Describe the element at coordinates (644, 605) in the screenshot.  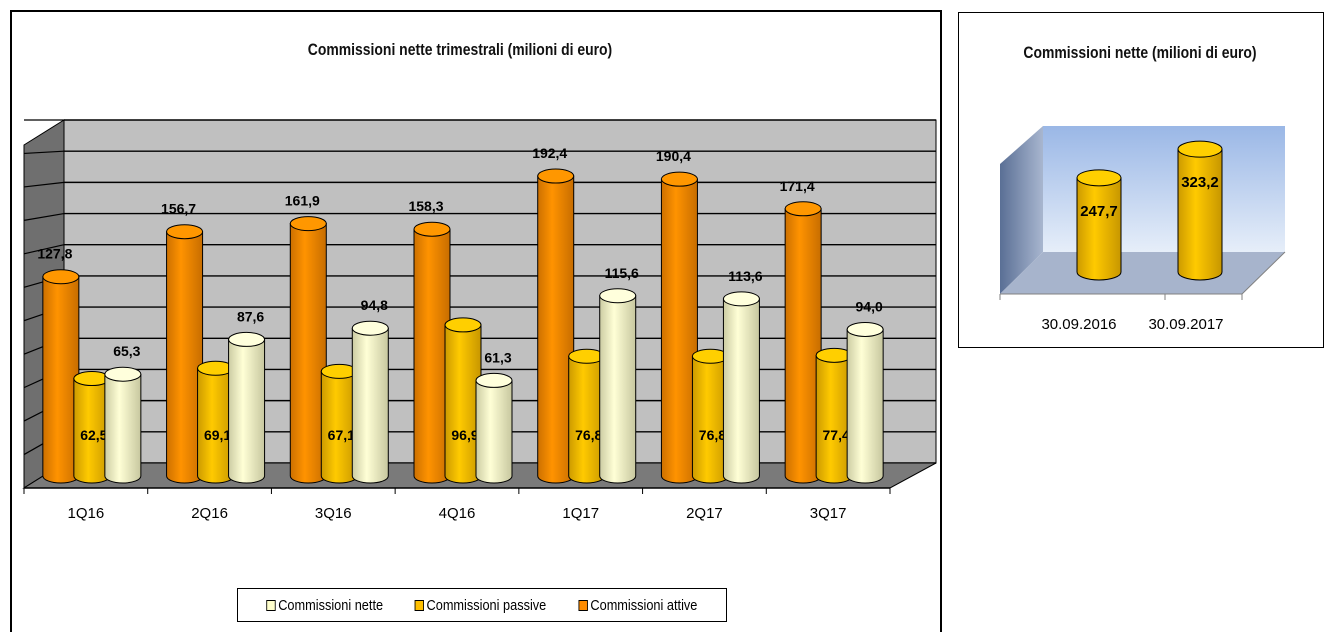
I see `legend-label-attive: Commissioni attive` at that location.